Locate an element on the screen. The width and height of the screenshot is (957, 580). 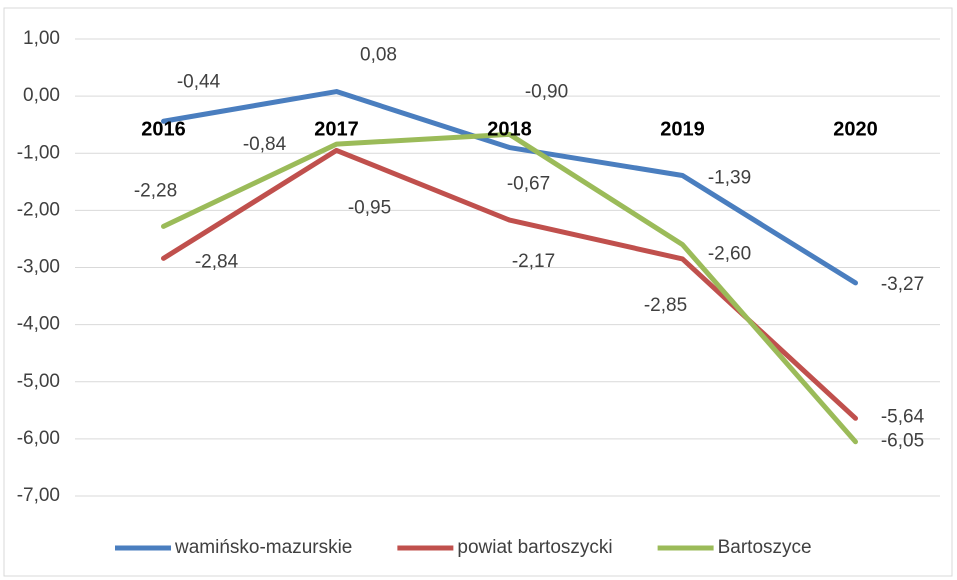
y-tick-label: -3,00 is located at coordinates (38, 267).